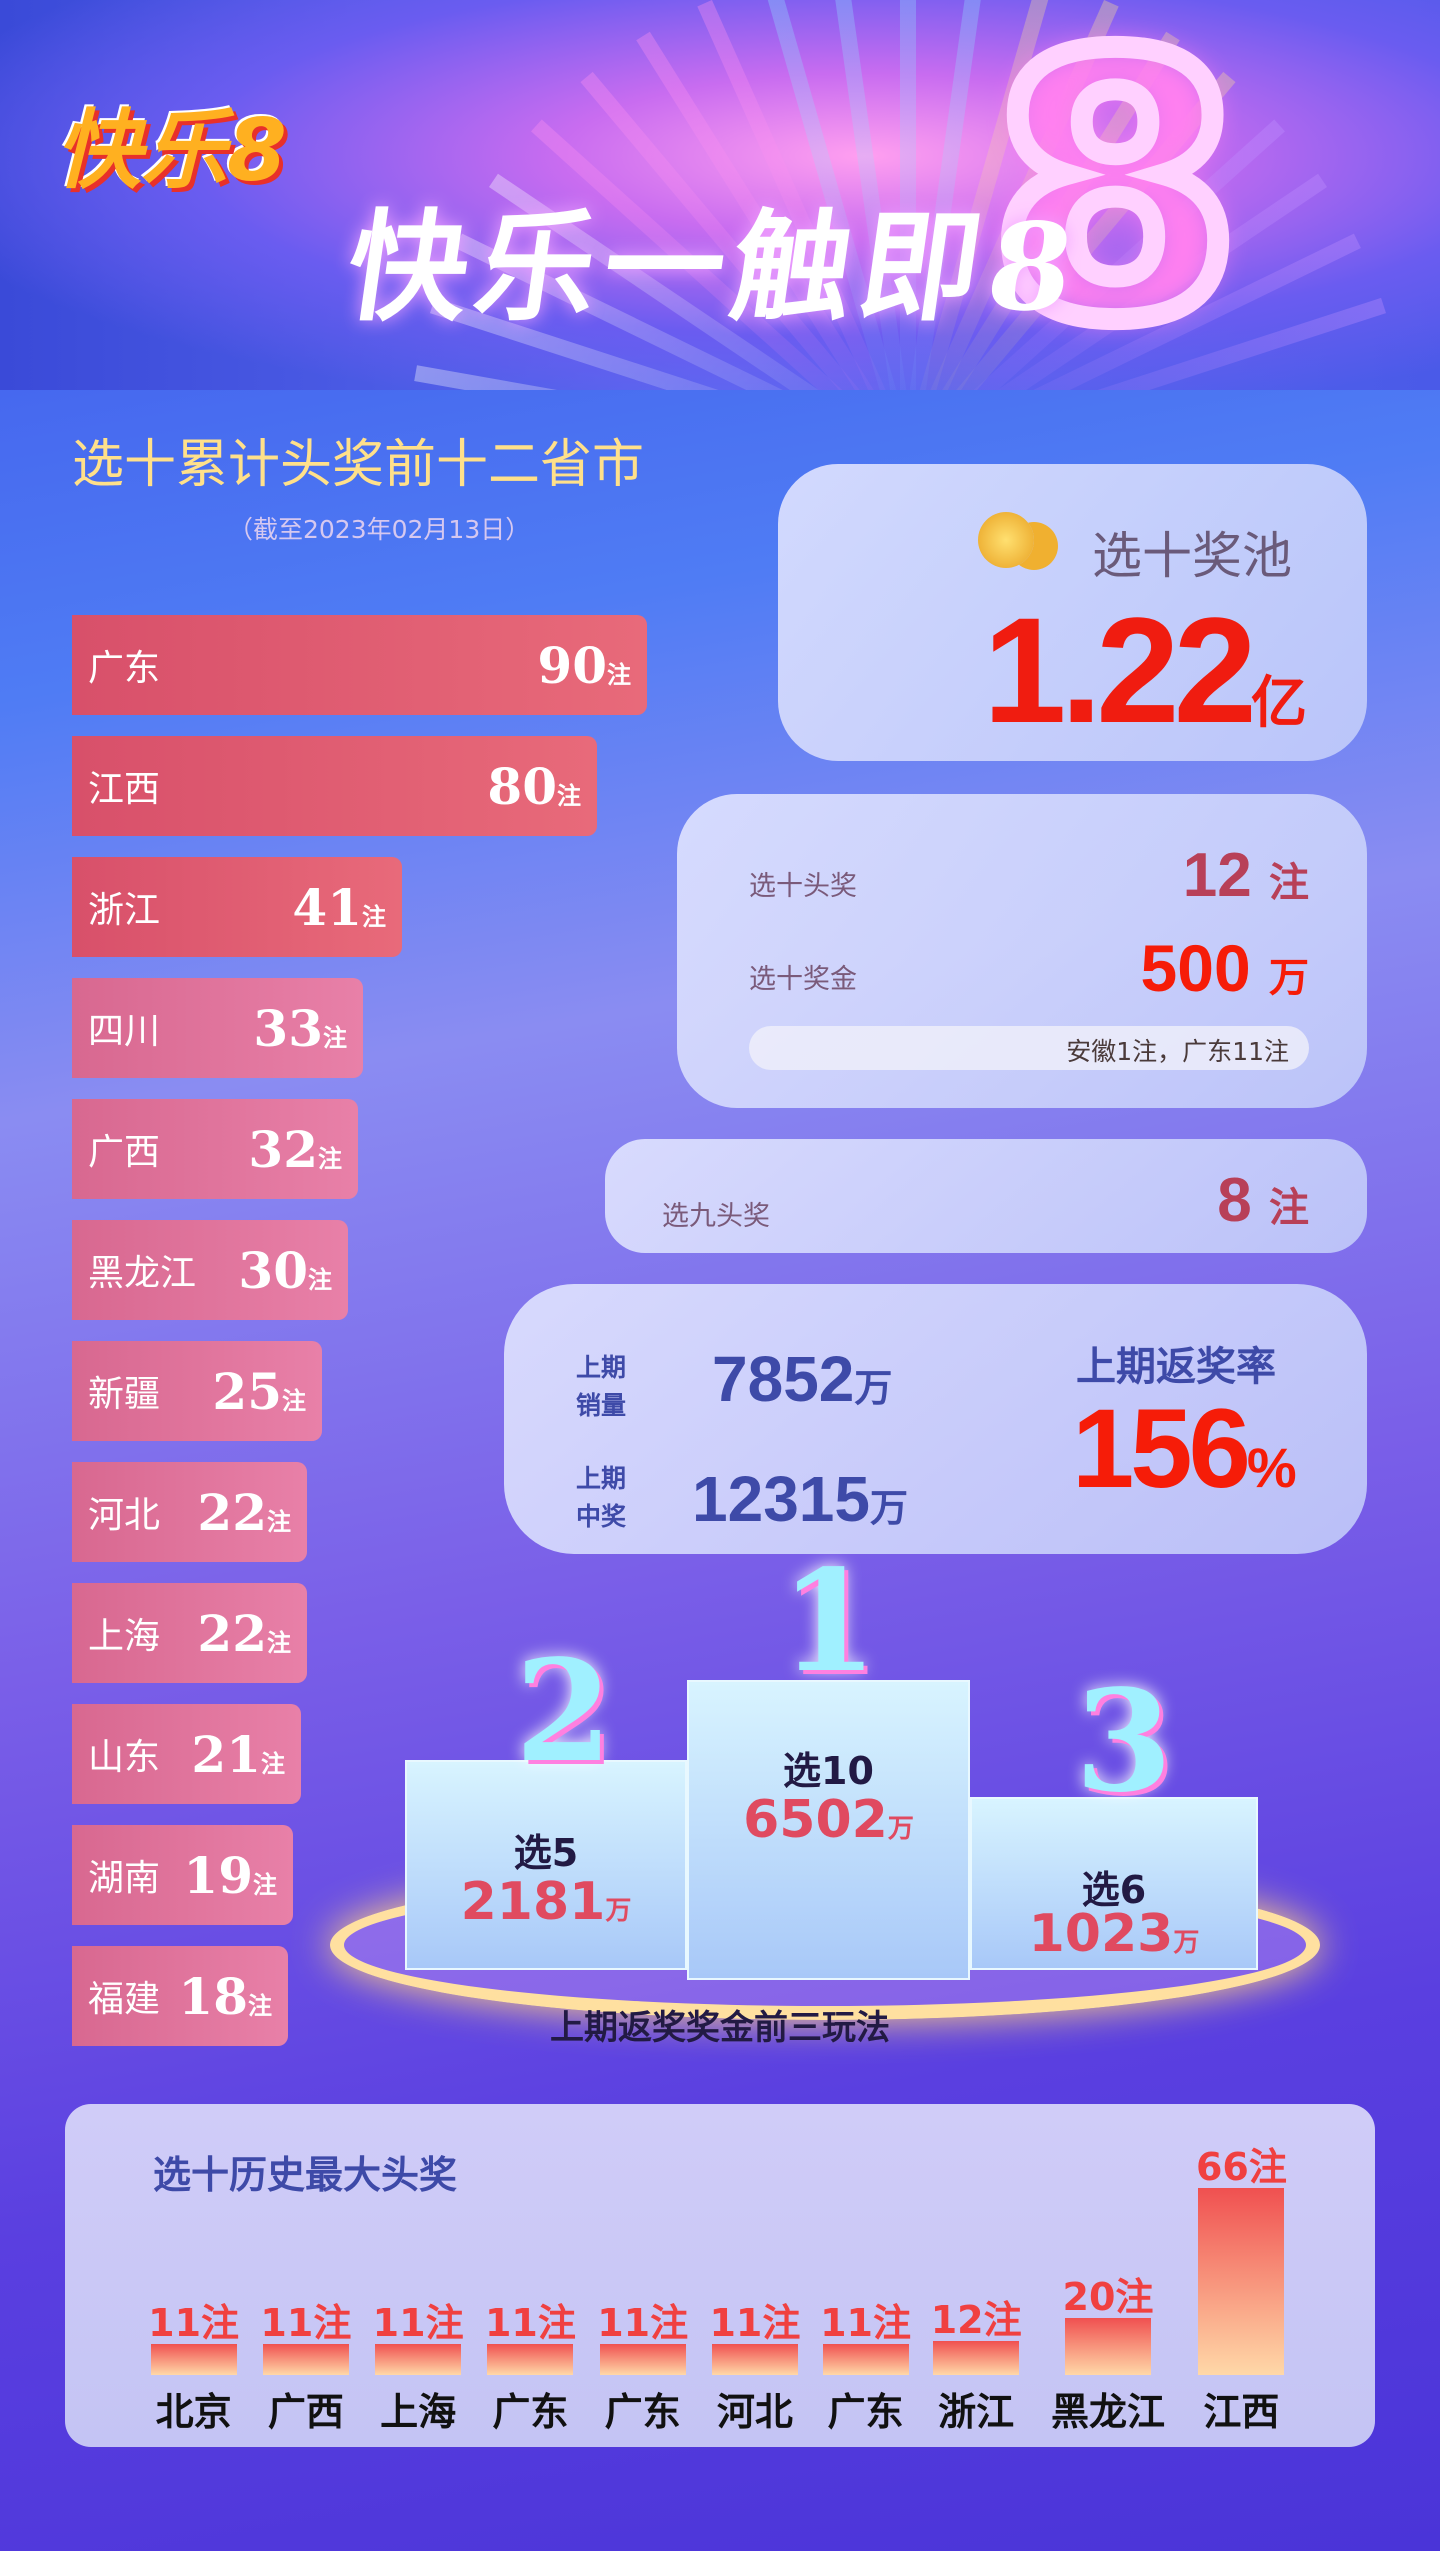  What do you see at coordinates (522, 786) in the screenshot?
I see `province-count: 80` at bounding box center [522, 786].